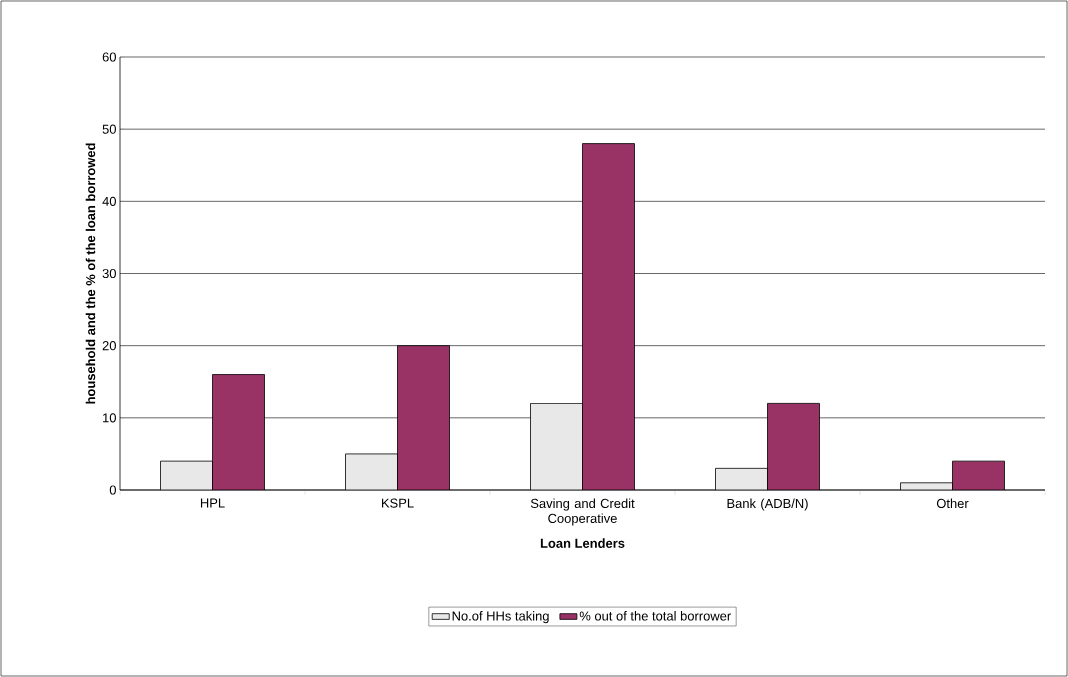  Describe the element at coordinates (582, 512) in the screenshot. I see `x-tick-label: Saving and Credit Cooperative` at that location.